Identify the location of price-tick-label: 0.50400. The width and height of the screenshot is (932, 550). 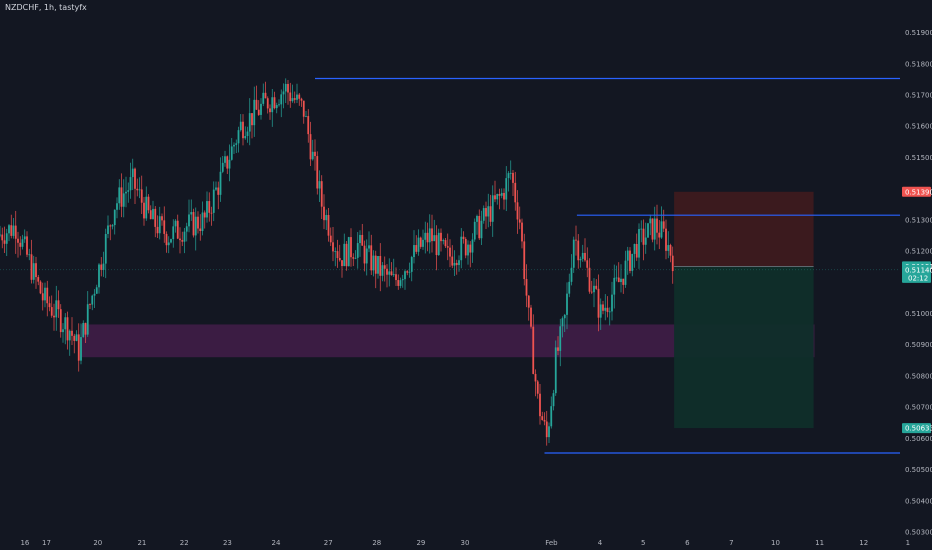
(918, 501).